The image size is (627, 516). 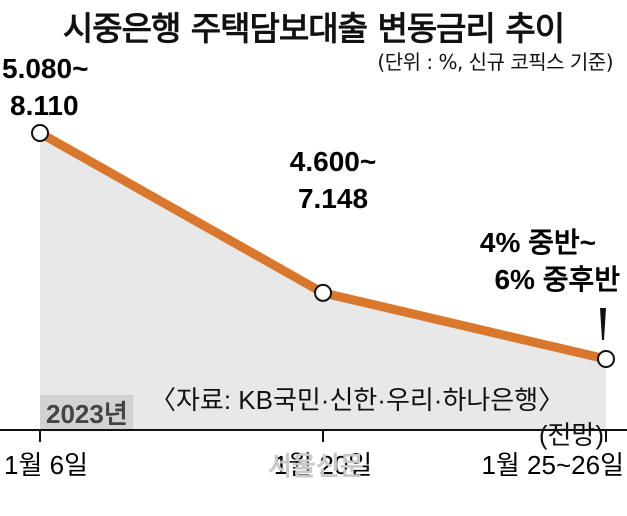 I want to click on data-label: 8.110, so click(x=44, y=105).